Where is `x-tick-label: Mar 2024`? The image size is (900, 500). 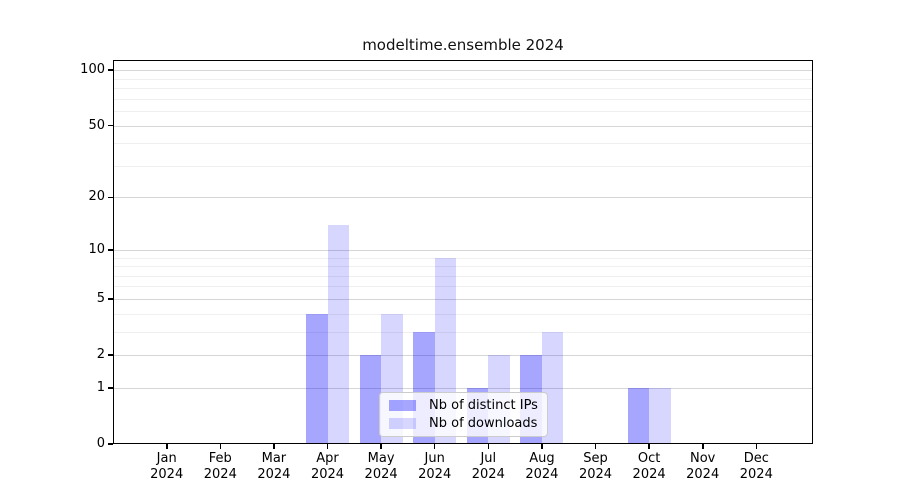 x-tick-label: Mar 2024 is located at coordinates (274, 467).